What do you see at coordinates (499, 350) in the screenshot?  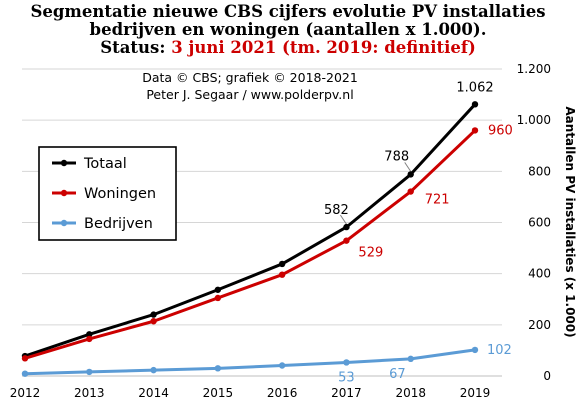 I see `data-label: 102` at bounding box center [499, 350].